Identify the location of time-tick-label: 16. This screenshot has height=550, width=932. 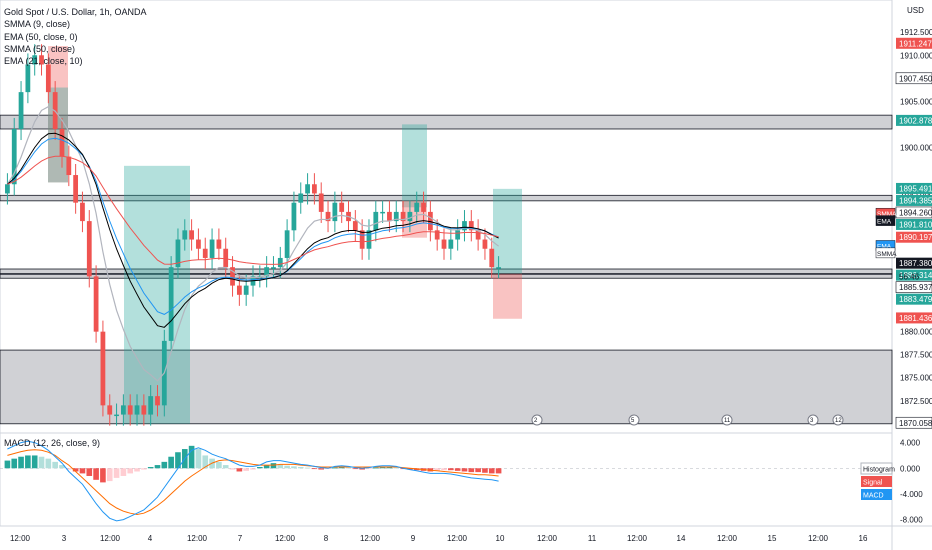
(863, 538).